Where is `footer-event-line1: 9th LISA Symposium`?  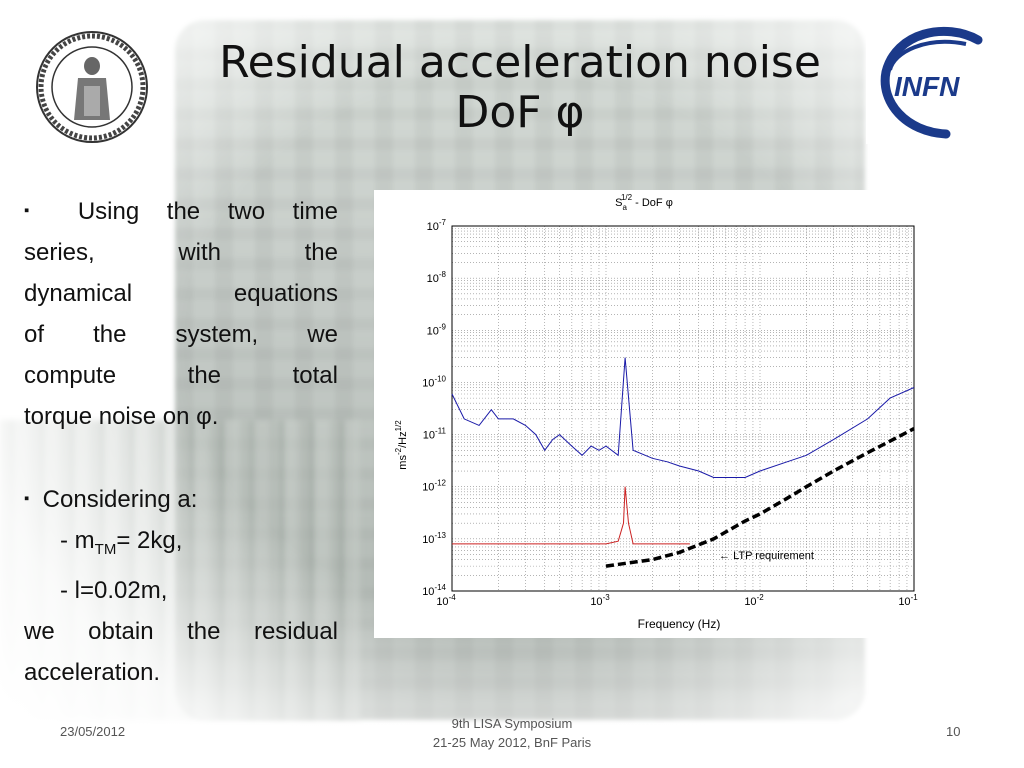 footer-event-line1: 9th LISA Symposium is located at coordinates (512, 723).